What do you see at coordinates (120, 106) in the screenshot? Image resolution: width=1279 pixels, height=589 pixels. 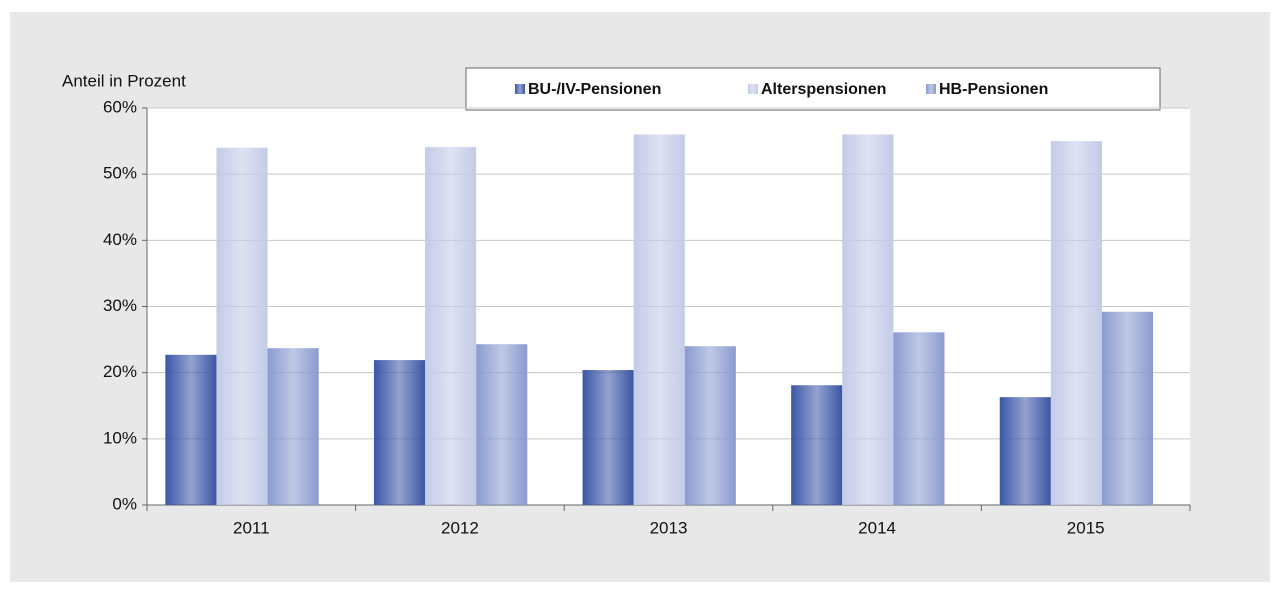 I see `y-tick-label: 60%` at bounding box center [120, 106].